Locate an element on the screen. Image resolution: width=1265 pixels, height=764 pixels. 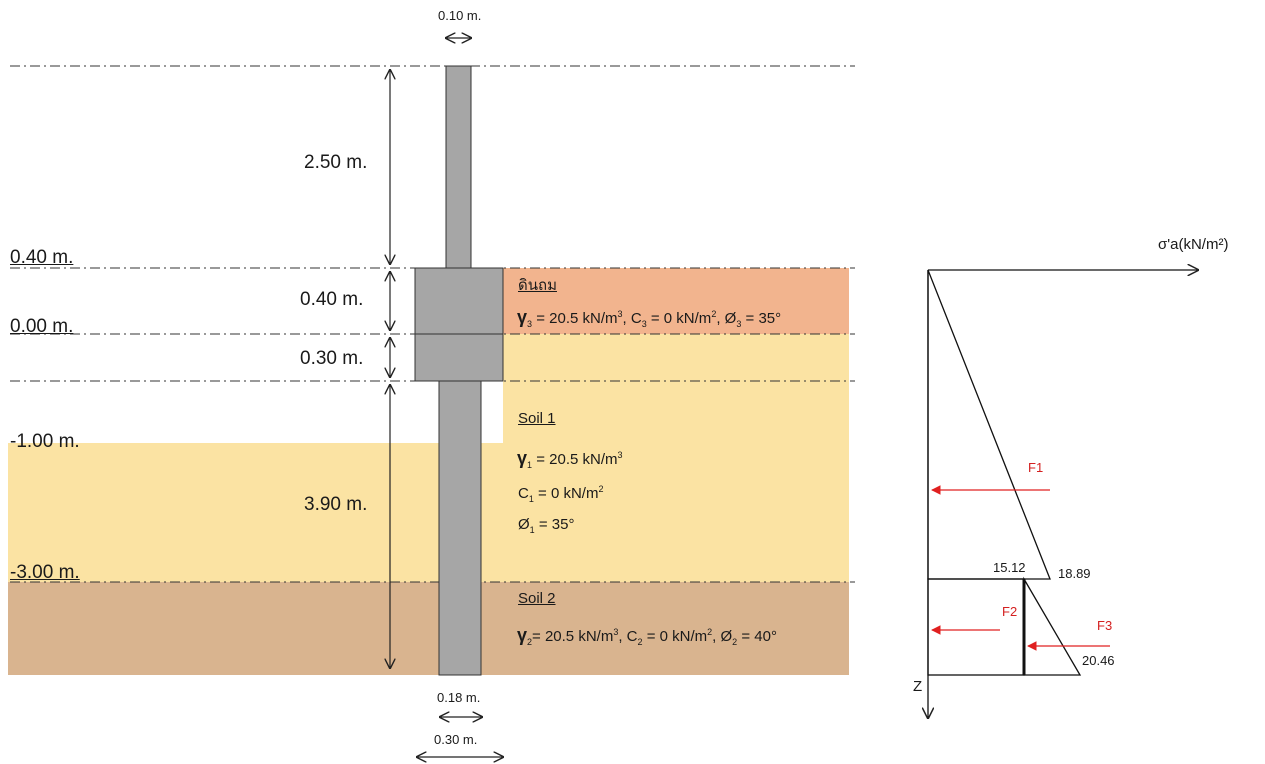
soil-2-layer is located at coordinates (428, 628).